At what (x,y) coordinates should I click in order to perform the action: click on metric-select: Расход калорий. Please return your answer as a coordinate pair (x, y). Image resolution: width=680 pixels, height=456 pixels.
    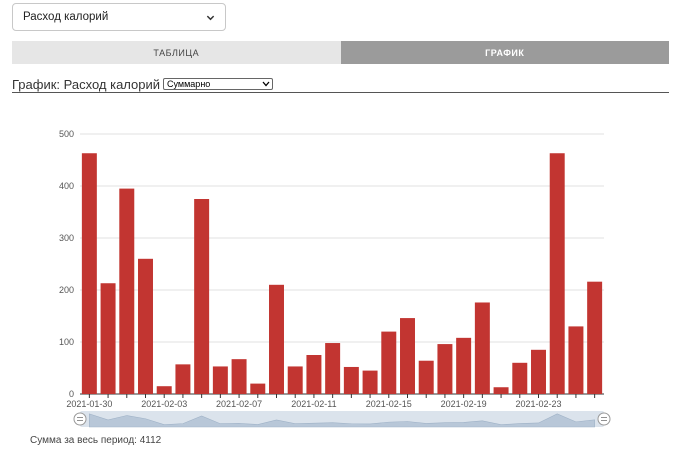
    Looking at the image, I should click on (119, 17).